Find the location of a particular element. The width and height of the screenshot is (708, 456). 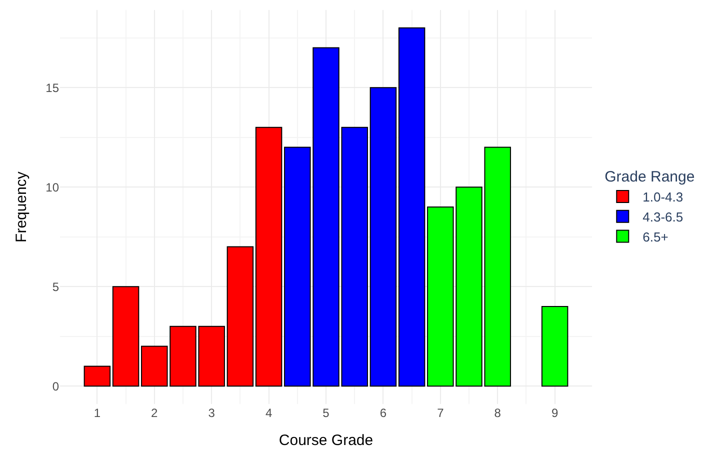

x-tick-label: 2 is located at coordinates (154, 413).